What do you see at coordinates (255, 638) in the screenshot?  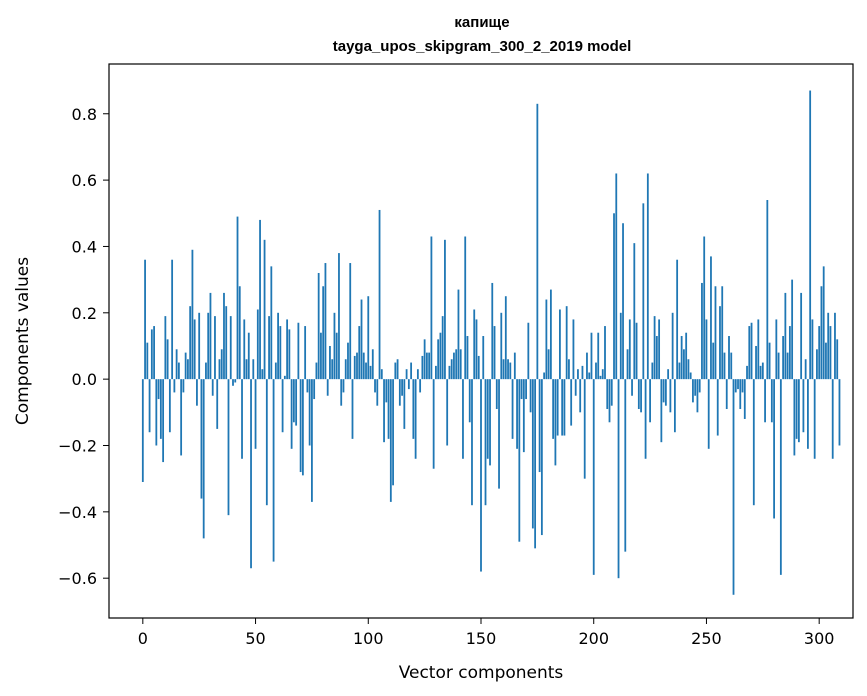 I see `x-tick-label: 50` at bounding box center [255, 638].